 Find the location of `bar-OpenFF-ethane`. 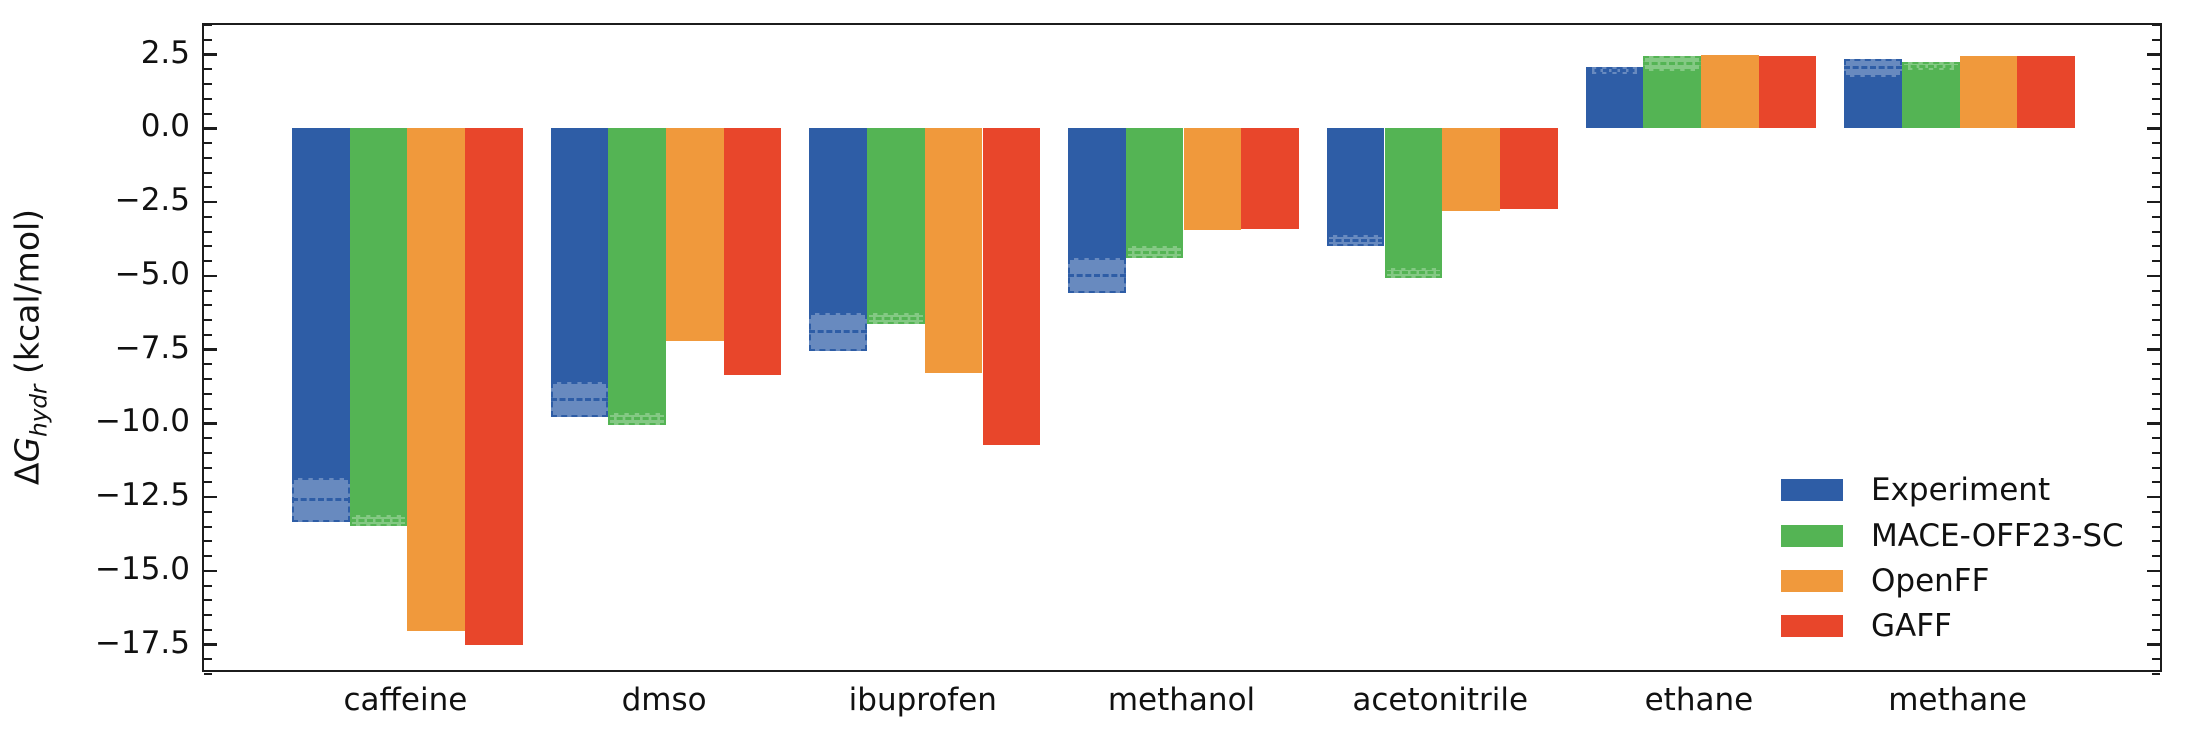

bar-OpenFF-ethane is located at coordinates (1729, 91).